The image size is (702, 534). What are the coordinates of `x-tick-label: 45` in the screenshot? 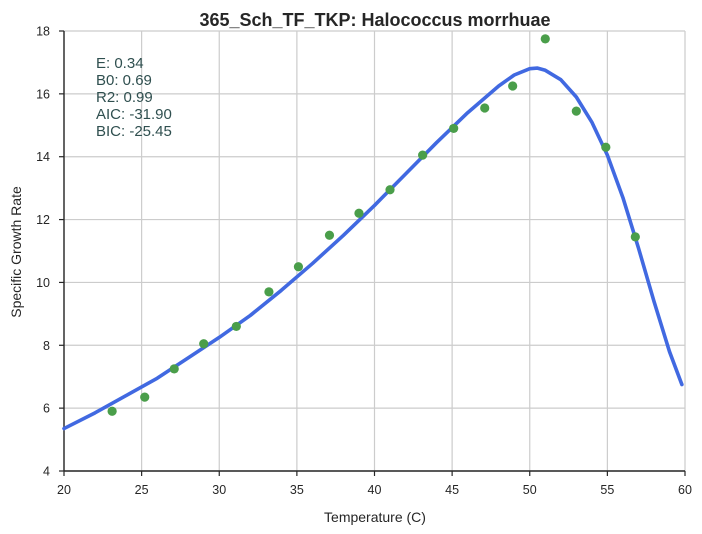 It's located at (452, 490).